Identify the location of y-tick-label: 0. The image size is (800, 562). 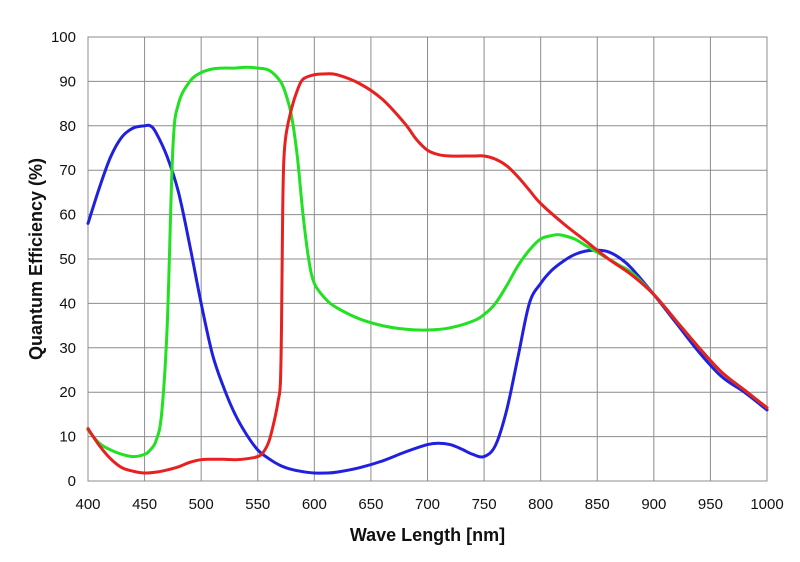
(72, 481).